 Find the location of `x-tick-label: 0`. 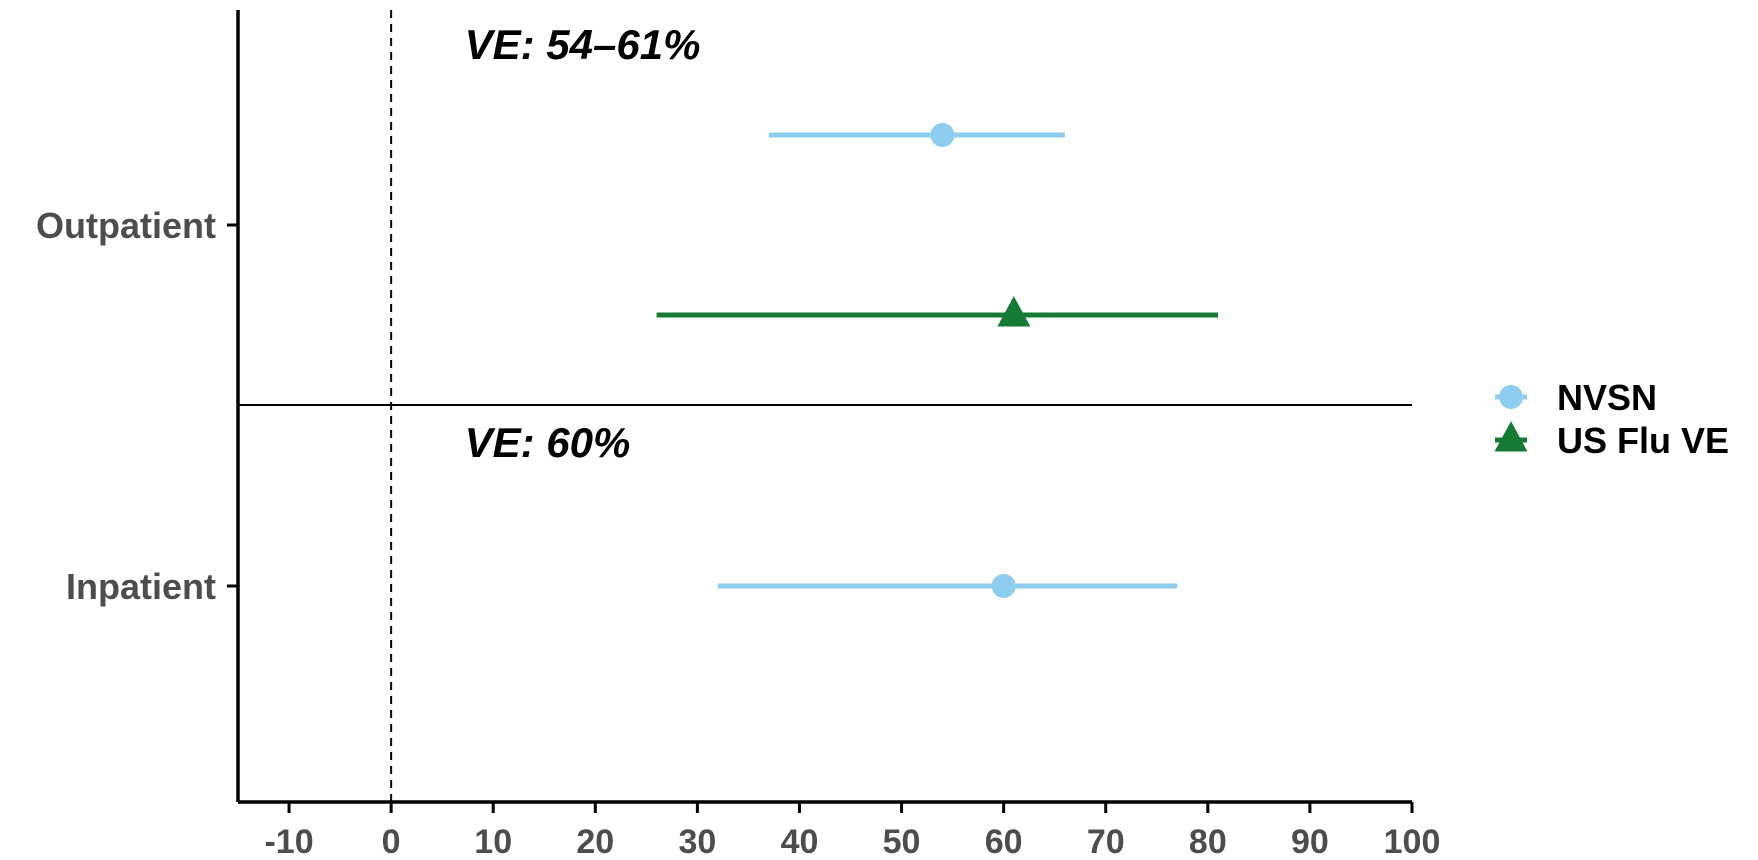

x-tick-label: 0 is located at coordinates (391, 841).